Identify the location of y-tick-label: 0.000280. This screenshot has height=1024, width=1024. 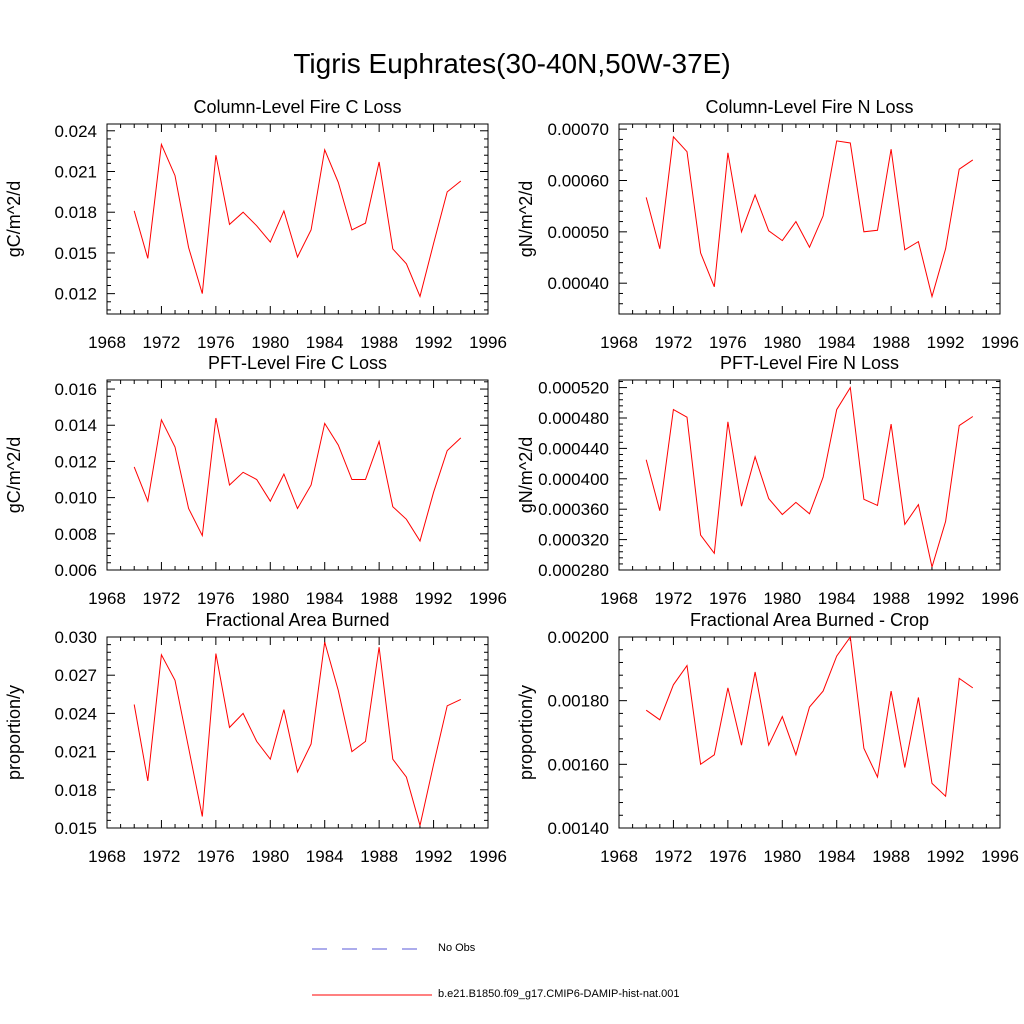
(573, 570).